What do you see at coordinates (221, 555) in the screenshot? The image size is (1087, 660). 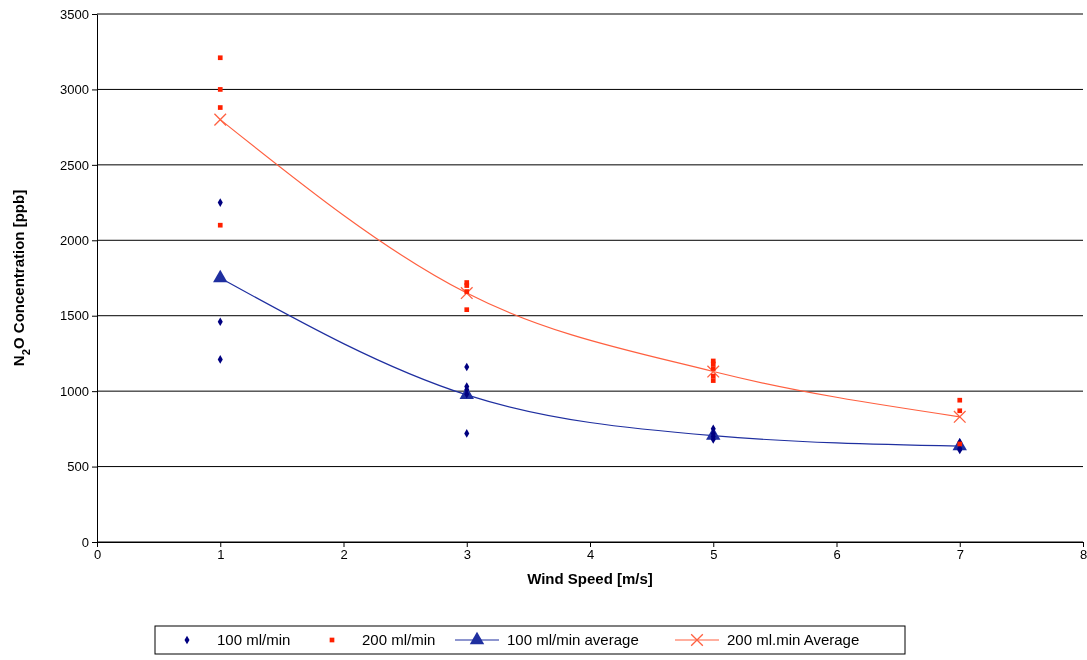 I see `x-tick-label: 1` at bounding box center [221, 555].